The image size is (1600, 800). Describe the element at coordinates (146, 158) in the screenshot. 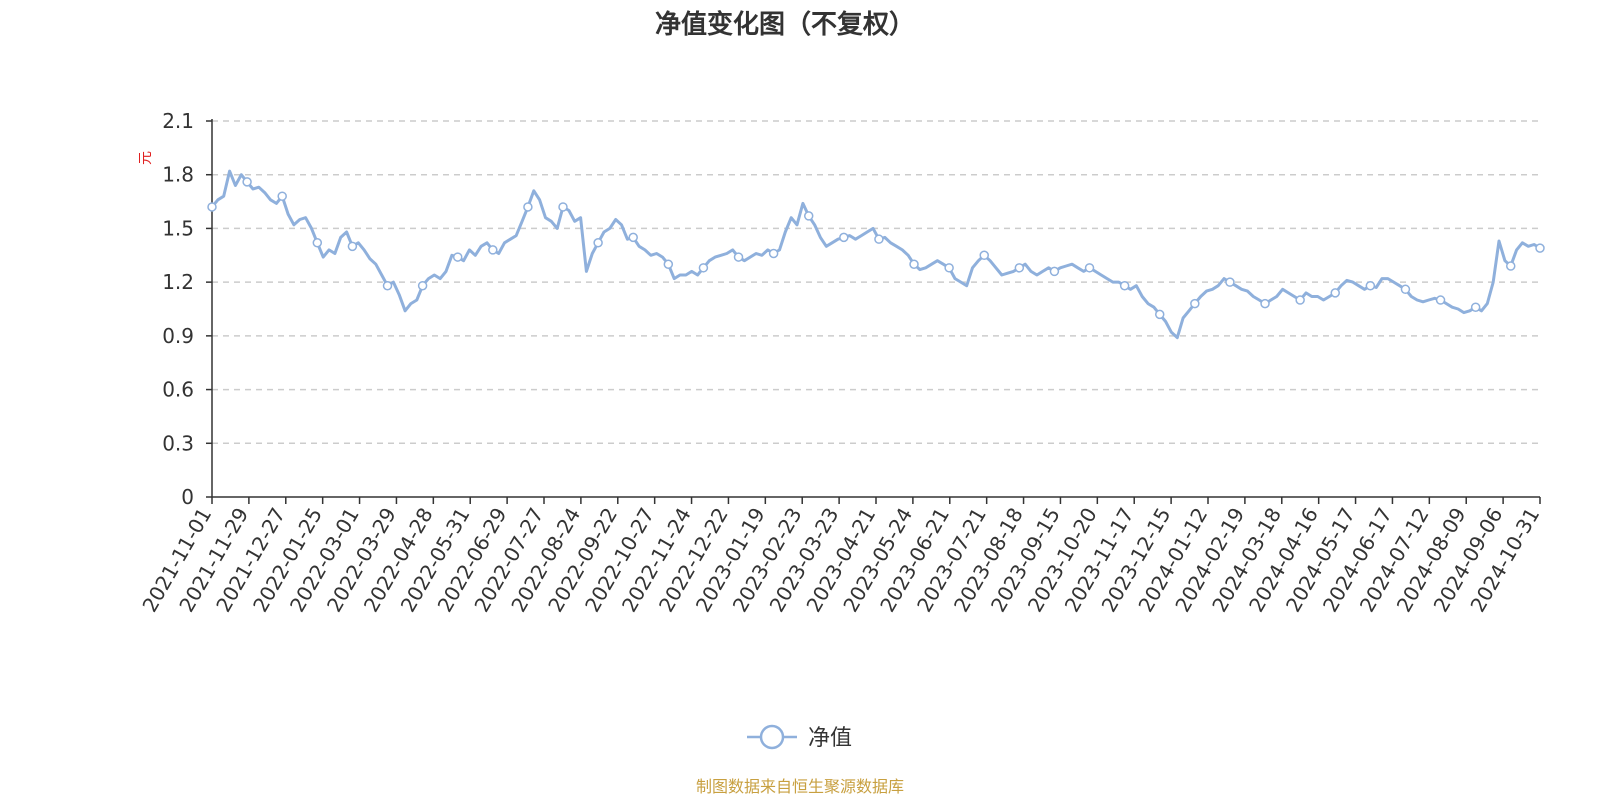

I see `y-axis-unit-label: 元` at that location.